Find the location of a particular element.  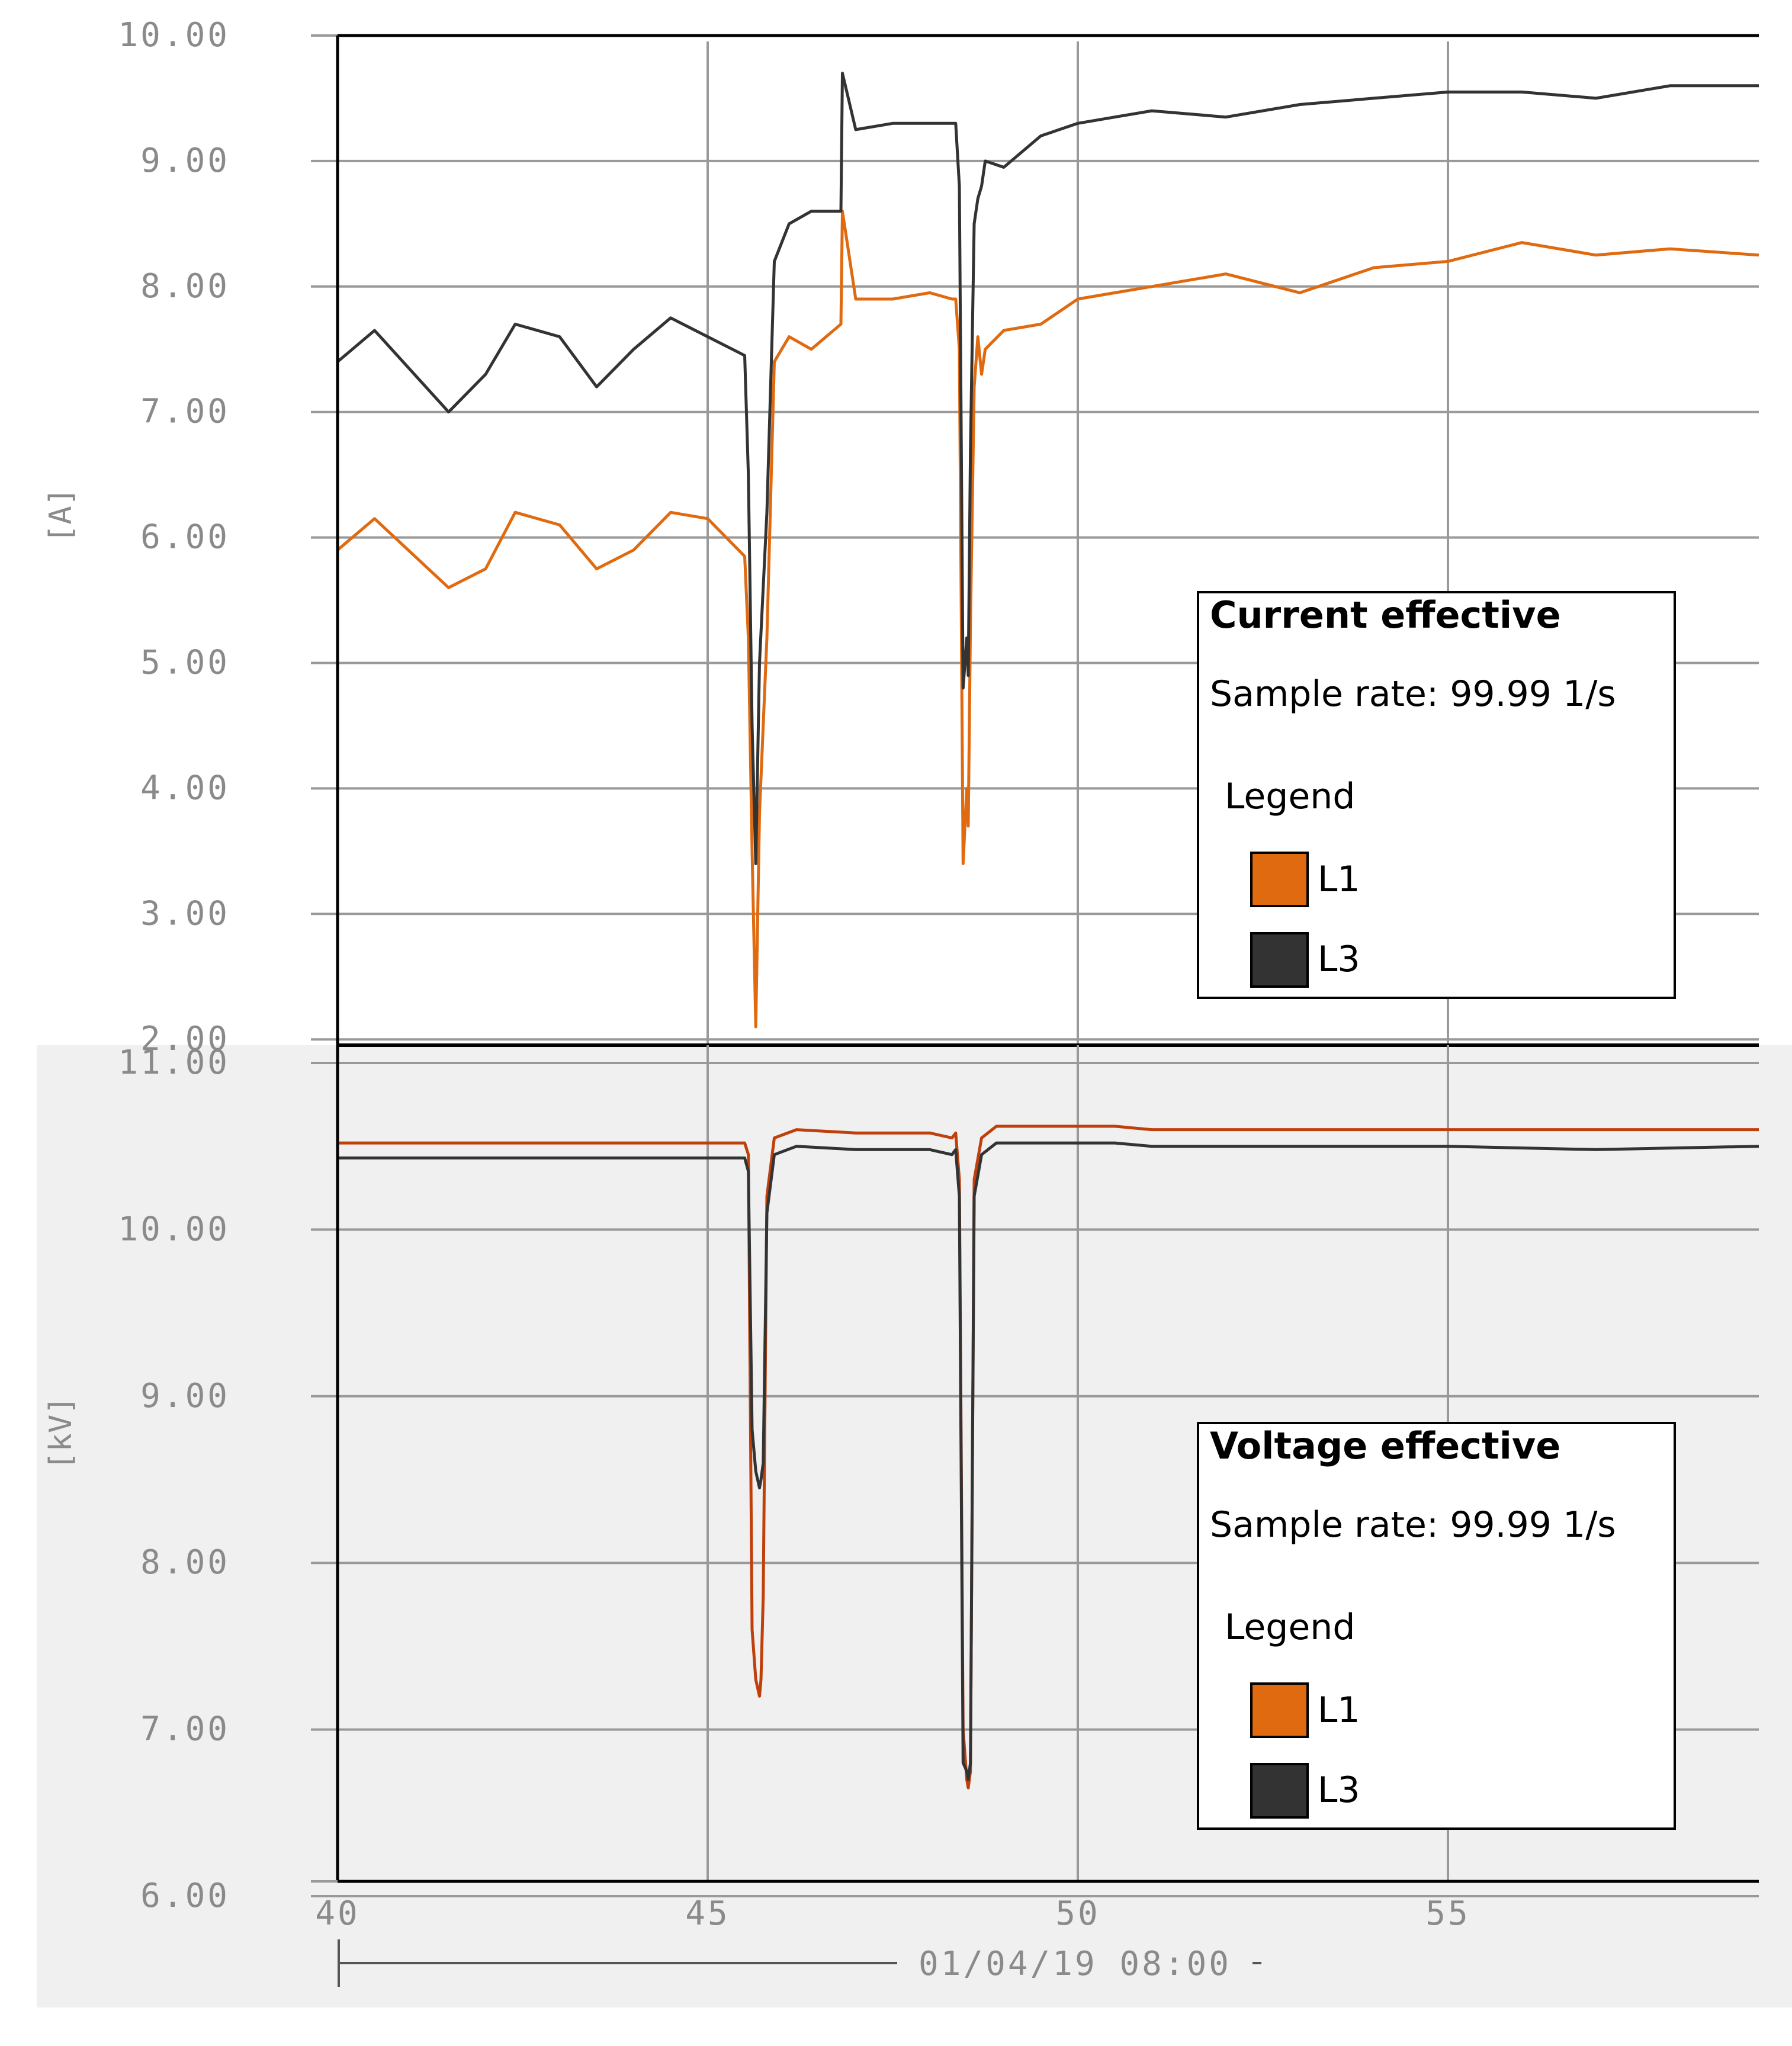

current-ytick-label: 4.00 is located at coordinates (185, 788).